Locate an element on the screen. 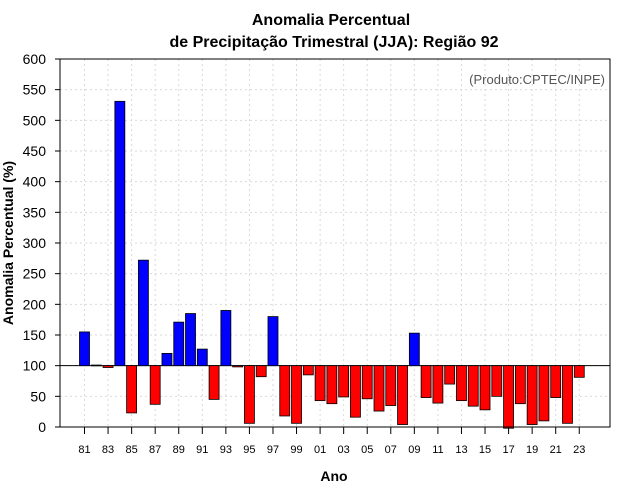 The width and height of the screenshot is (640, 500). x-tick-label: 87 is located at coordinates (155, 450).